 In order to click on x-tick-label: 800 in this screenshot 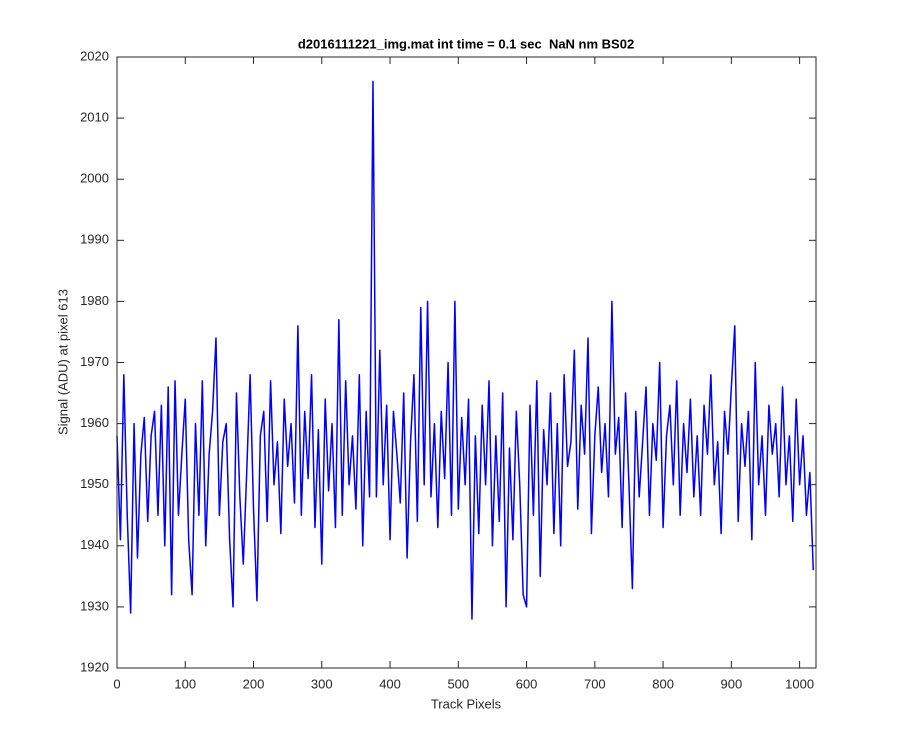, I will do `click(663, 683)`.